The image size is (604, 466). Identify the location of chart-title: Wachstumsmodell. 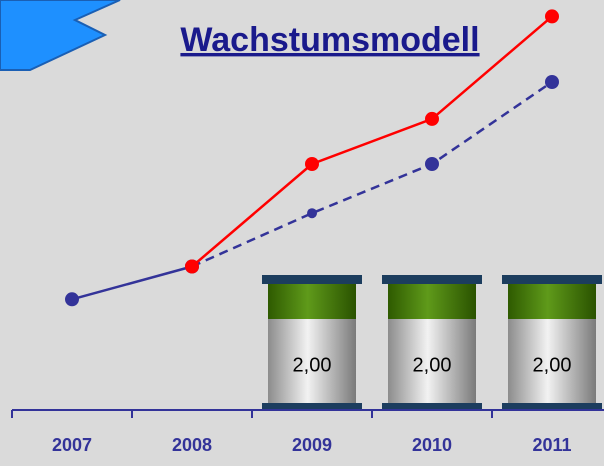
(329, 40).